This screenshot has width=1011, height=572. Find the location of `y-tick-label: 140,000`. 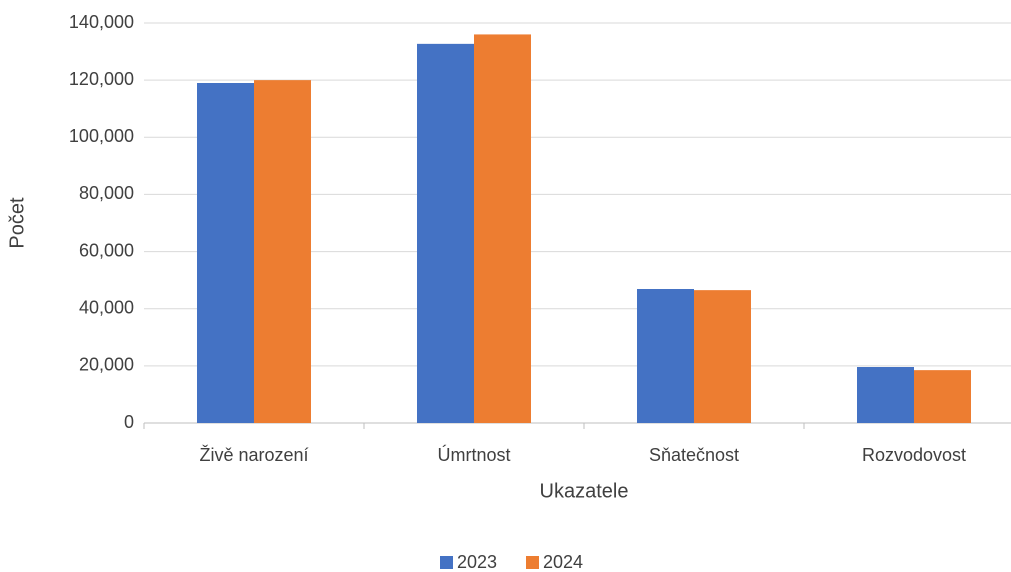

y-tick-label: 140,000 is located at coordinates (101, 22).